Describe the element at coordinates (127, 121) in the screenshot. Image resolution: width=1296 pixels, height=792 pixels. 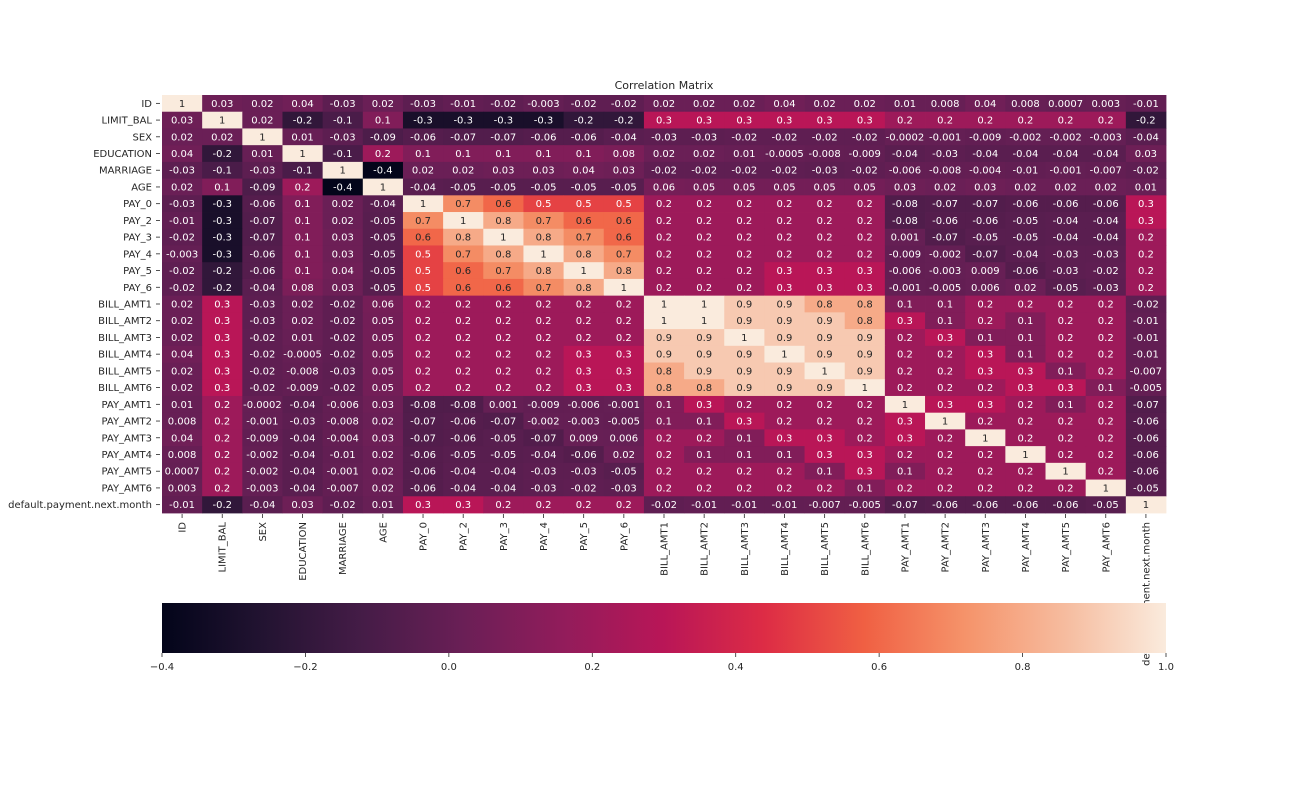
I see `row-label: LIMIT_BAL` at that location.